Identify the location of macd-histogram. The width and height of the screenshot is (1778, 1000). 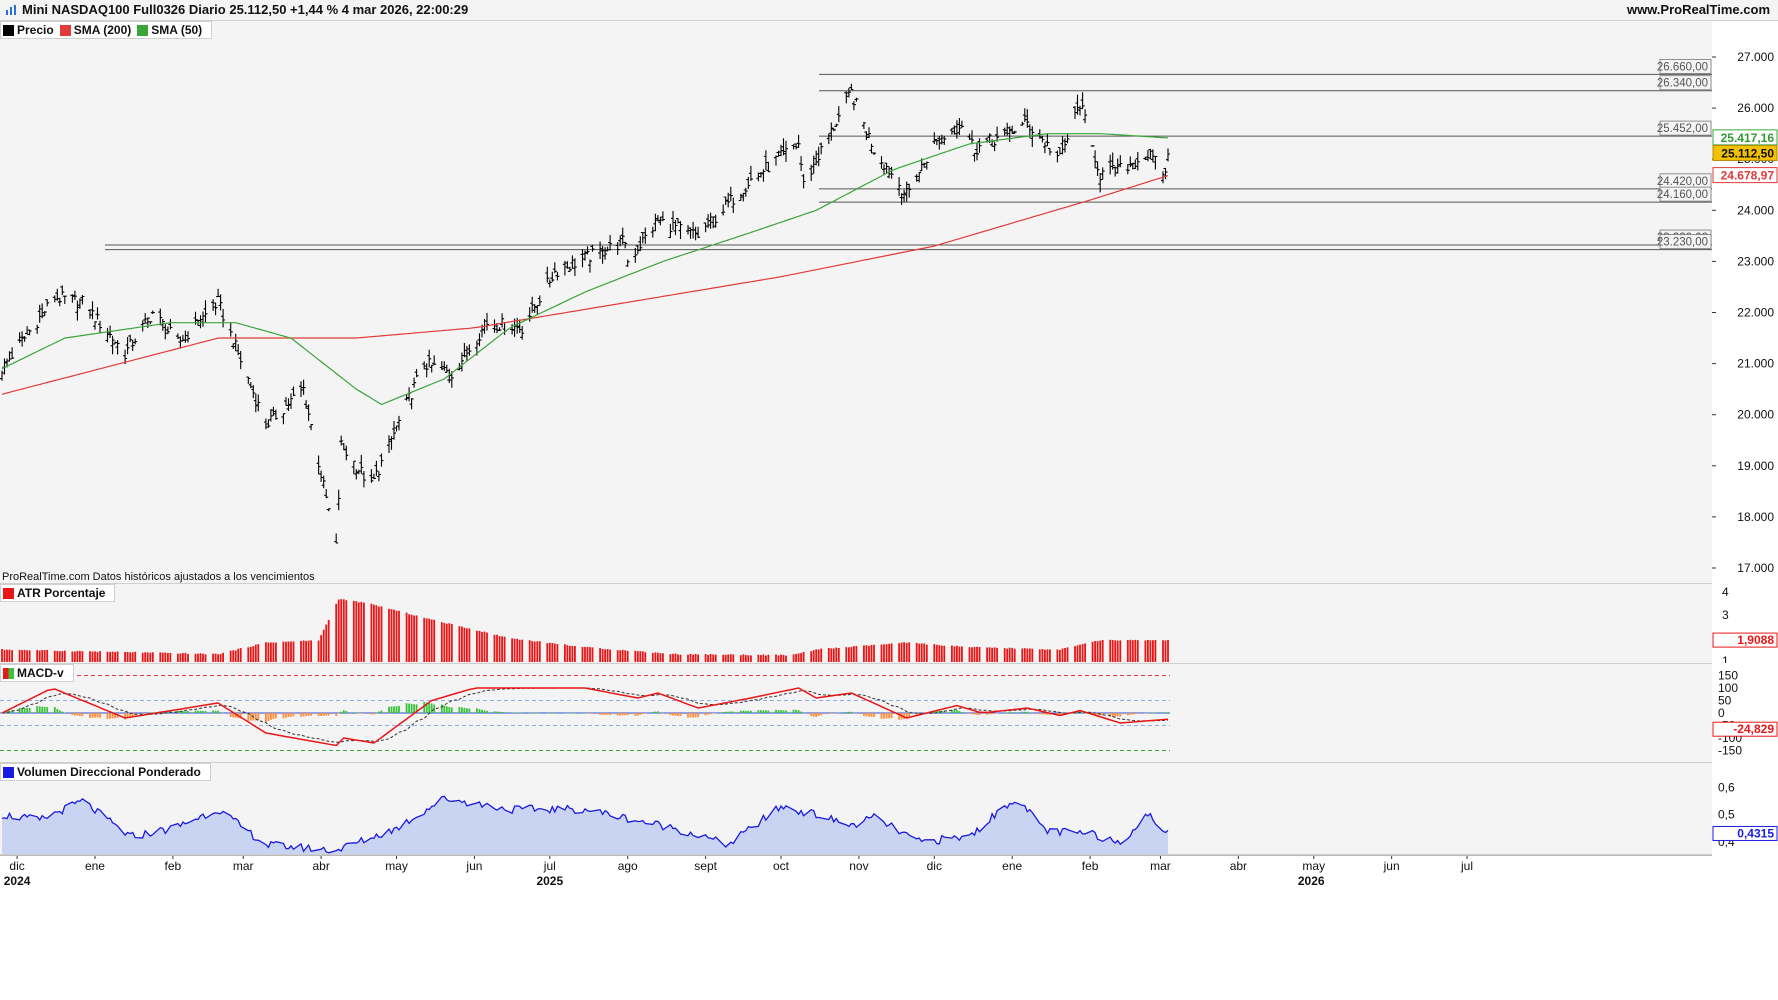
(585, 712).